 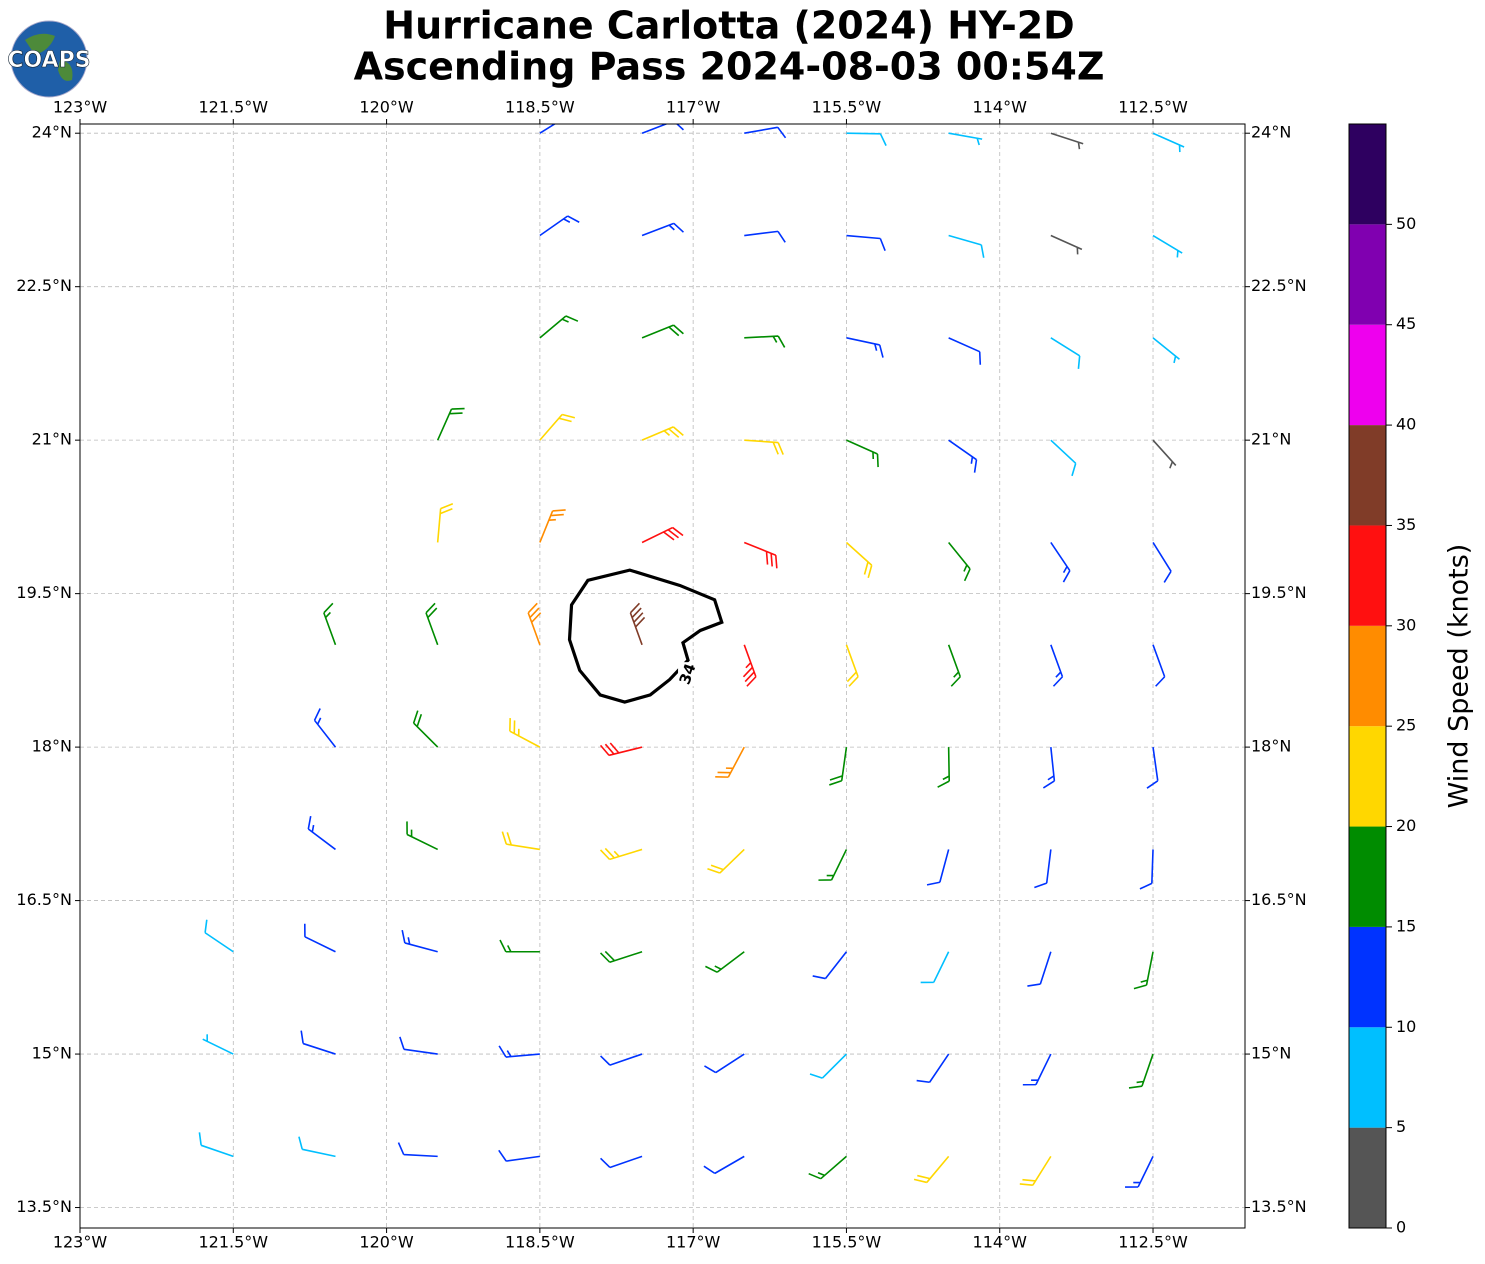 What do you see at coordinates (386, 107) in the screenshot?
I see `x-tick-label: 120°W` at bounding box center [386, 107].